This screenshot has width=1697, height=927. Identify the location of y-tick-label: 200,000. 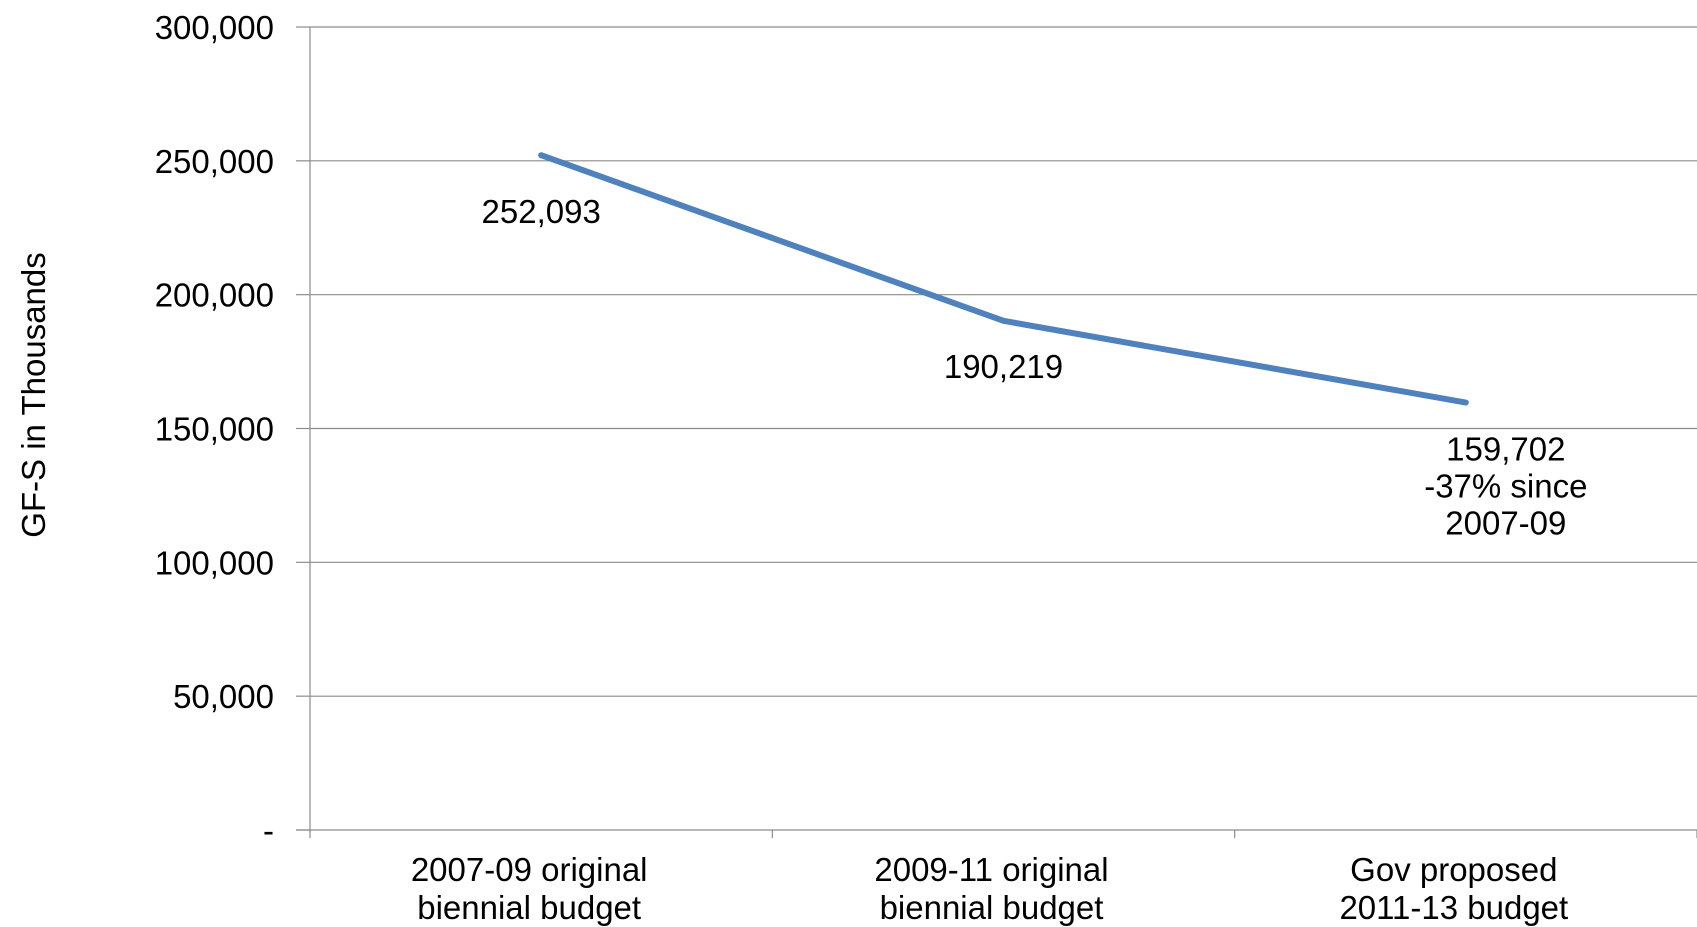
(214, 295).